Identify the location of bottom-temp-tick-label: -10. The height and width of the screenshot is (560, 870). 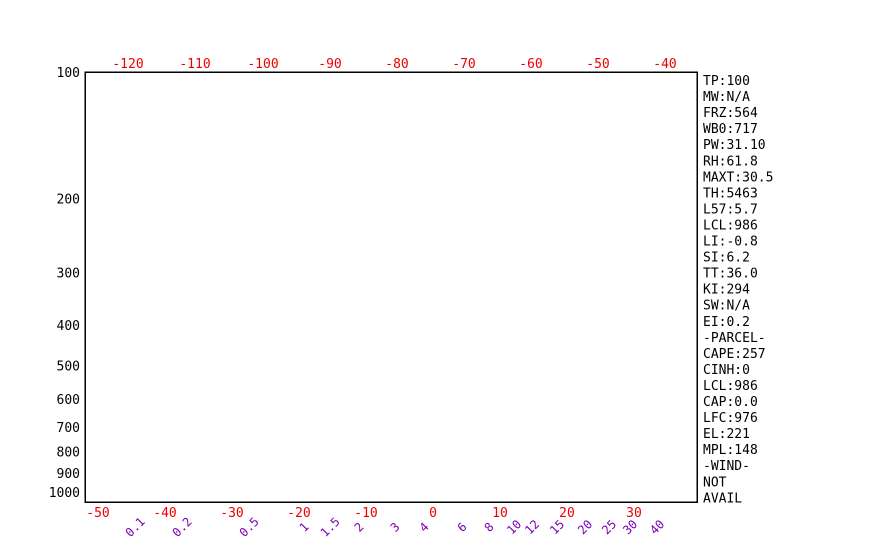
(365, 513).